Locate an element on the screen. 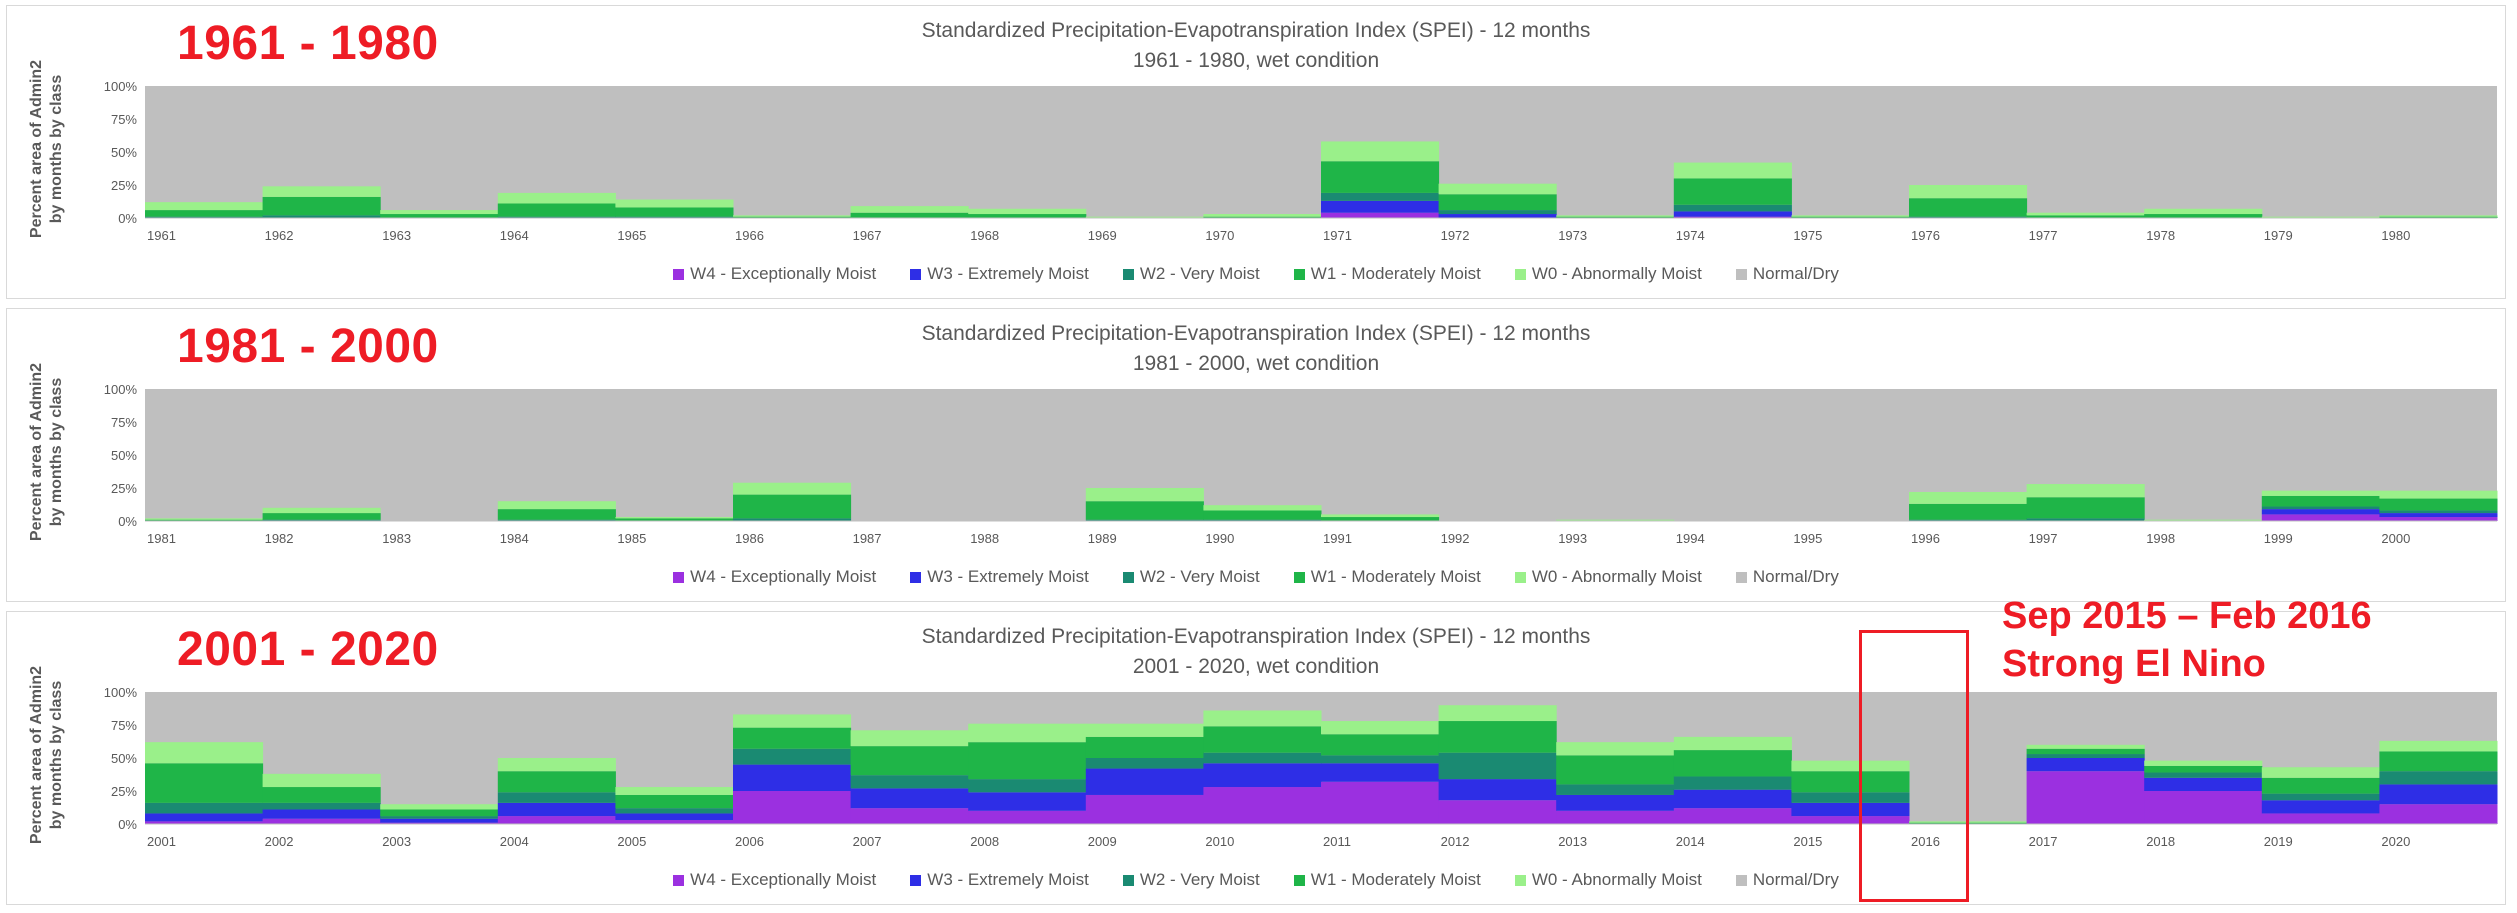  x-tick-label: 1977 is located at coordinates (2043, 235).